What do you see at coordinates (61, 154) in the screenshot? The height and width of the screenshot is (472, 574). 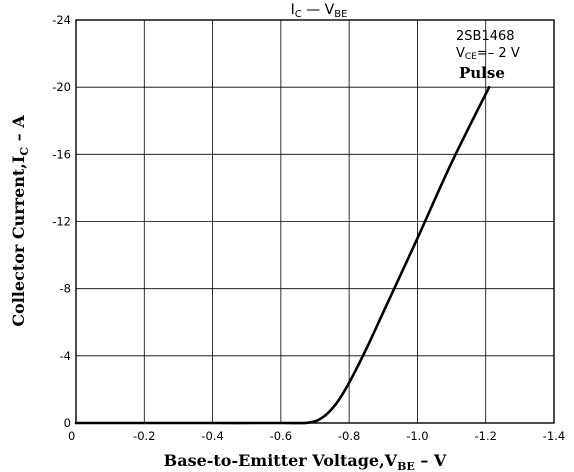 I see `y-tick-label: -16` at bounding box center [61, 154].